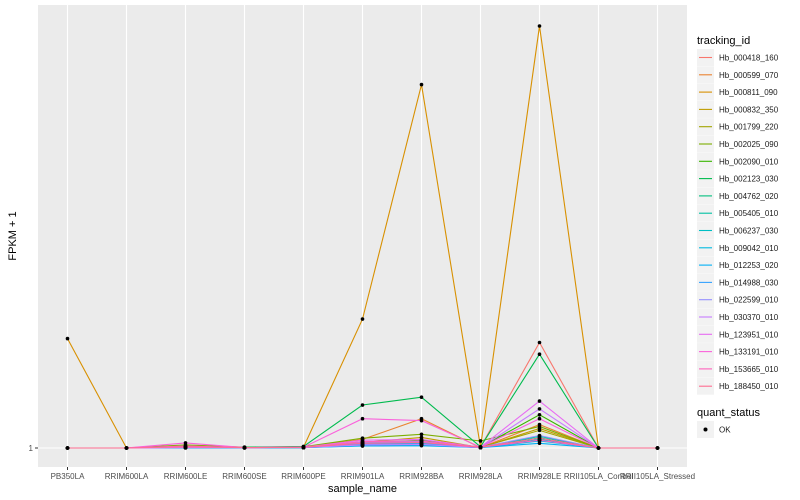 The image size is (800, 500). Describe the element at coordinates (749, 144) in the screenshot. I see `legend-label: Hb_002025_090` at that location.